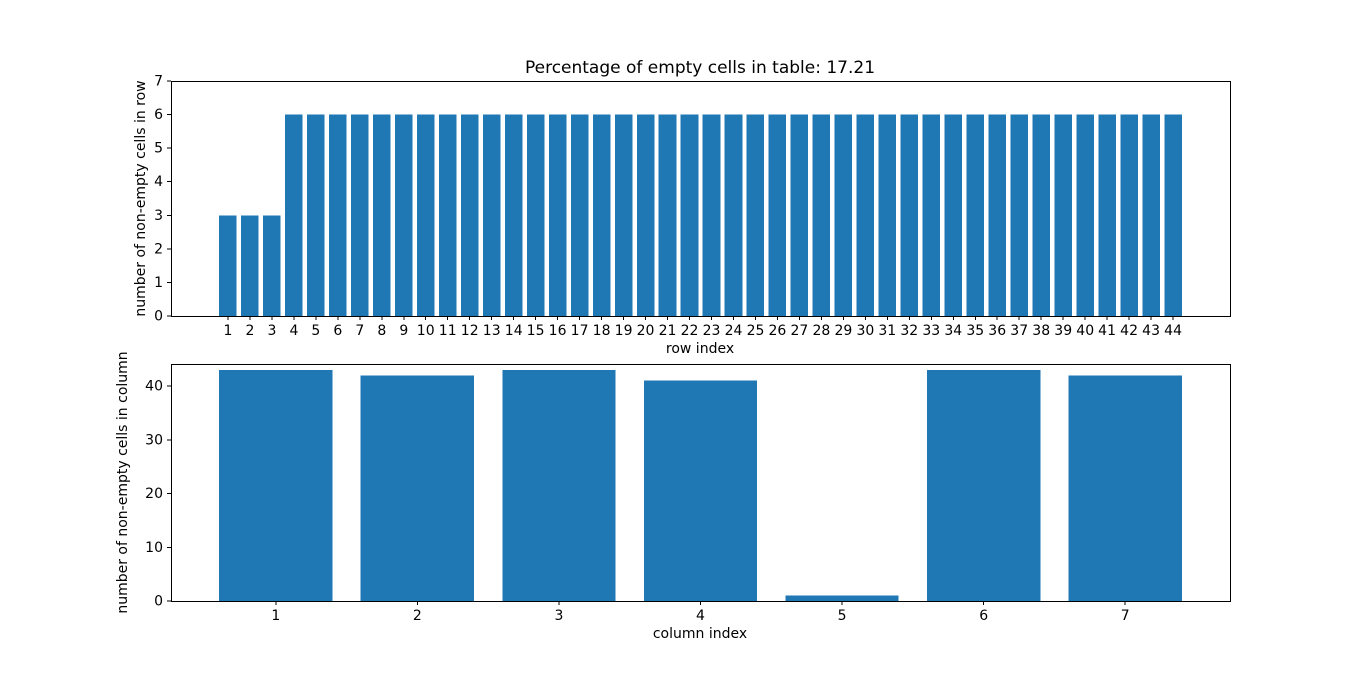 The image size is (1366, 674). Describe the element at coordinates (1107, 331) in the screenshot. I see `x-tick-label: 41` at that location.